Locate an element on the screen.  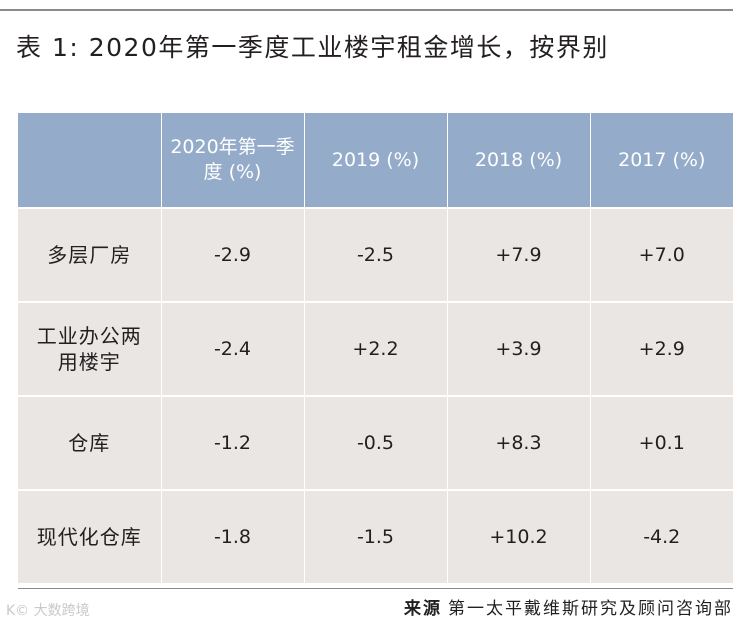
table-row: 多层厂房 -2.9 -2.5 +7.9 +7.0 is located at coordinates (375, 255).